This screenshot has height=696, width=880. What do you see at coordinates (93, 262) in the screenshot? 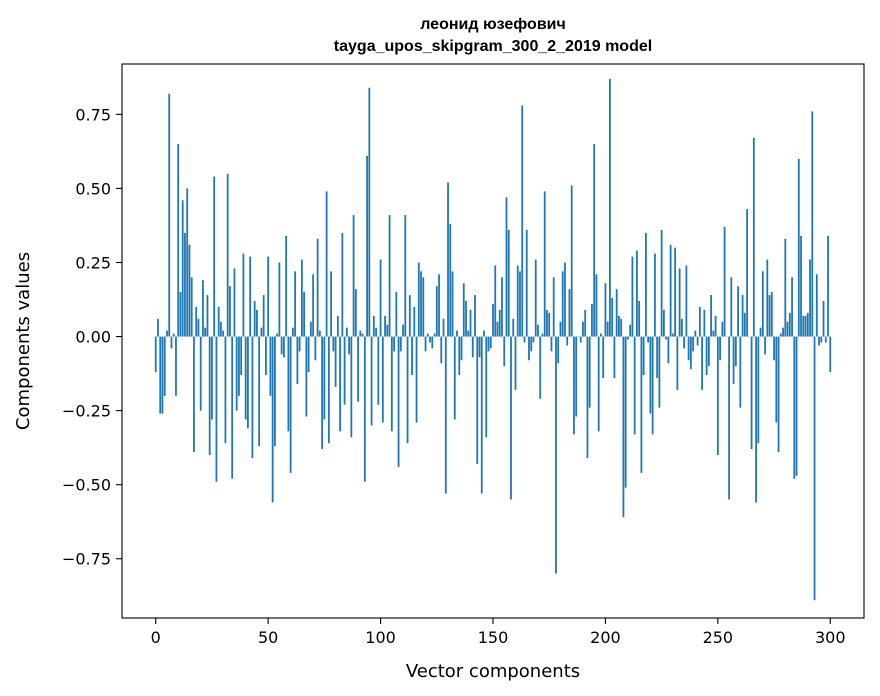
I see `y-tick-label: 0.25` at bounding box center [93, 262].